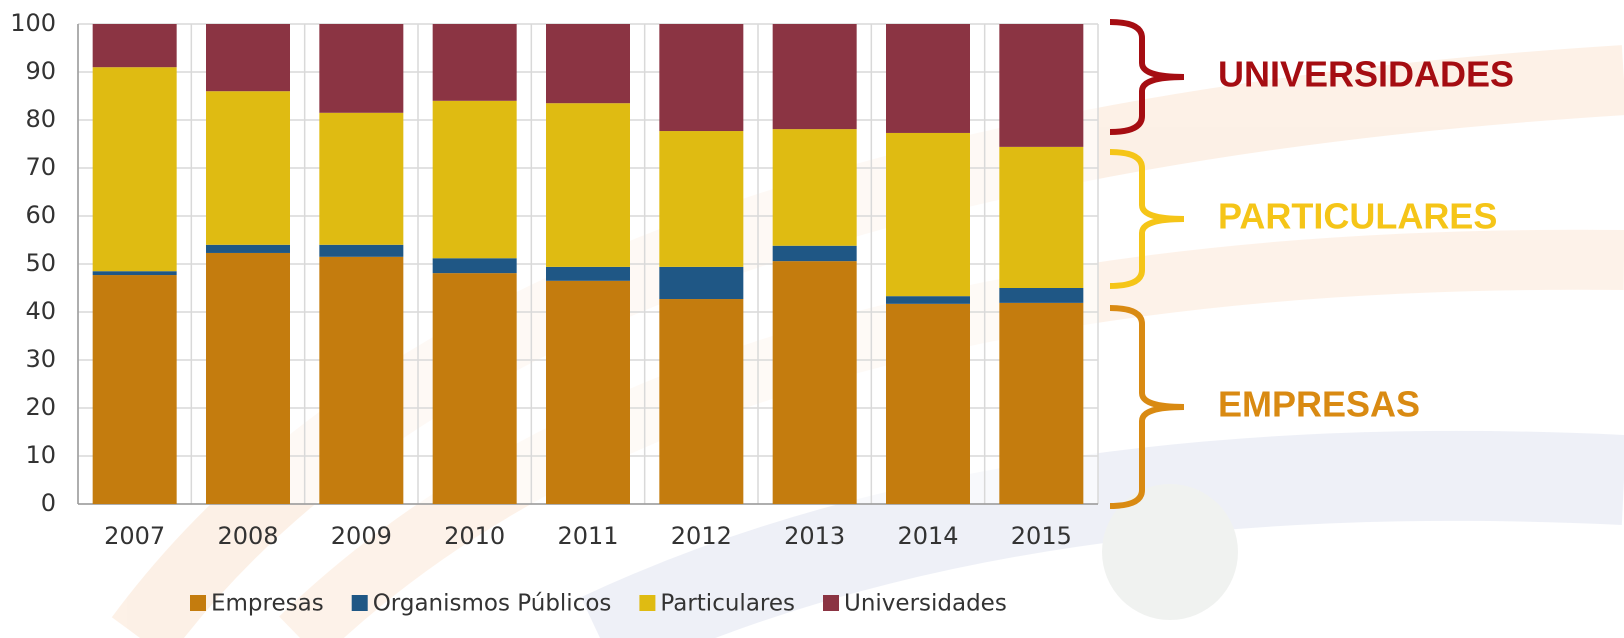 This screenshot has height=638, width=1624. Describe the element at coordinates (134, 536) in the screenshot. I see `x-tick-label: 2007` at that location.